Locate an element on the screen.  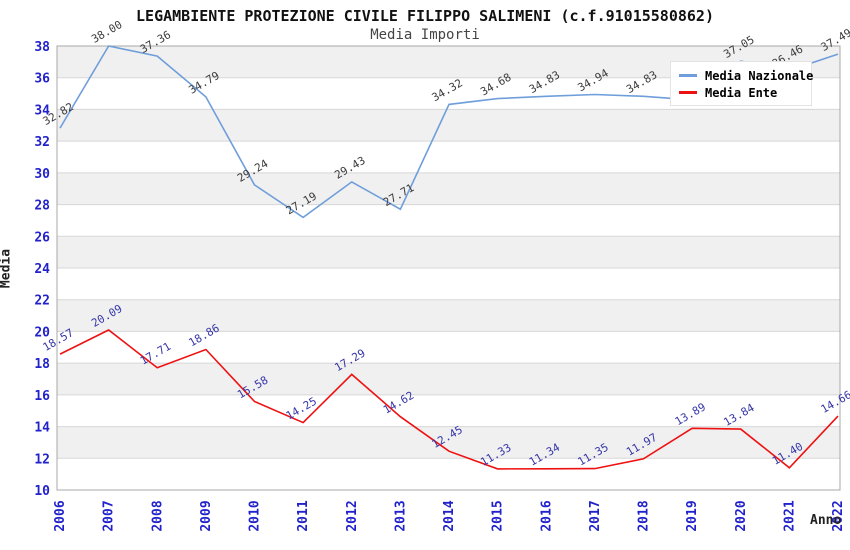
x-tick-label: 2017 is located at coordinates (595, 515).